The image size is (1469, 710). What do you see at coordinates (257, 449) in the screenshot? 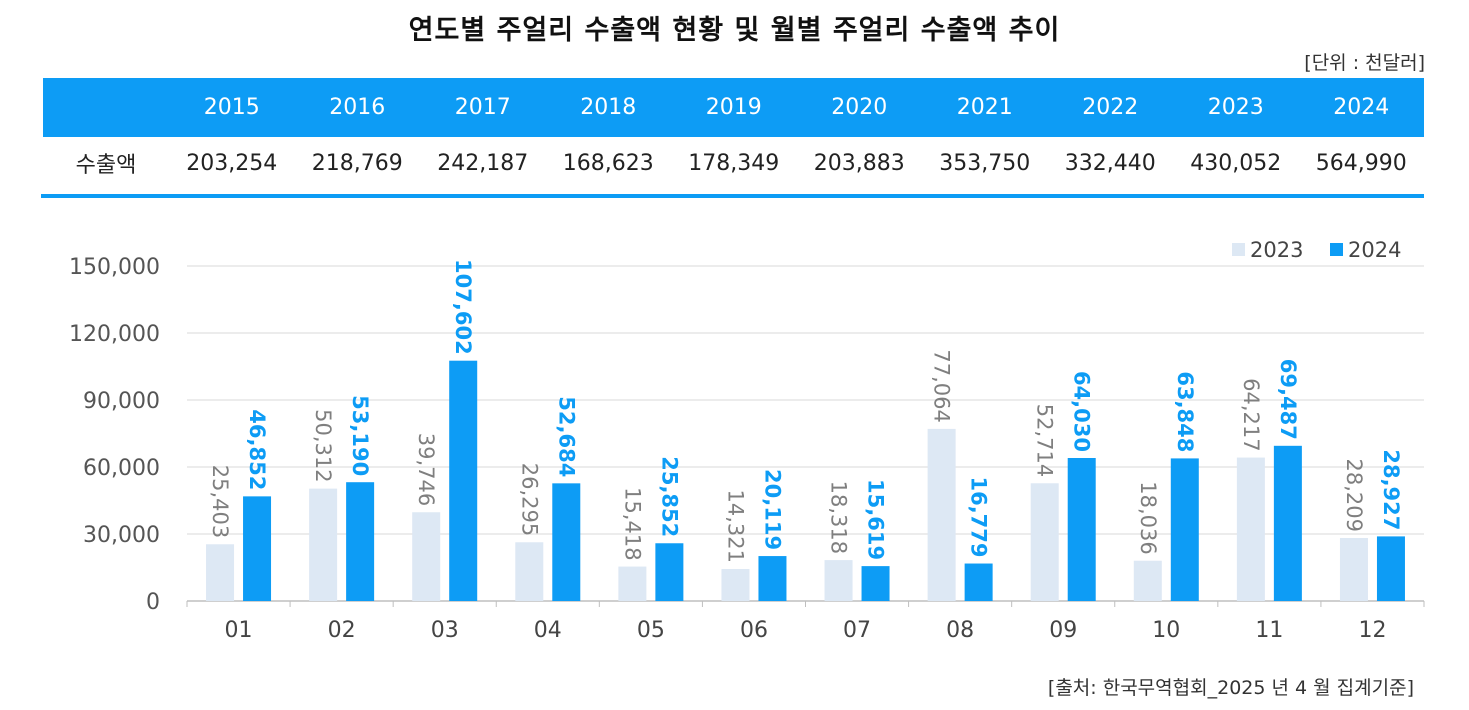
I see `data-label-2024: 46,852` at bounding box center [257, 449].